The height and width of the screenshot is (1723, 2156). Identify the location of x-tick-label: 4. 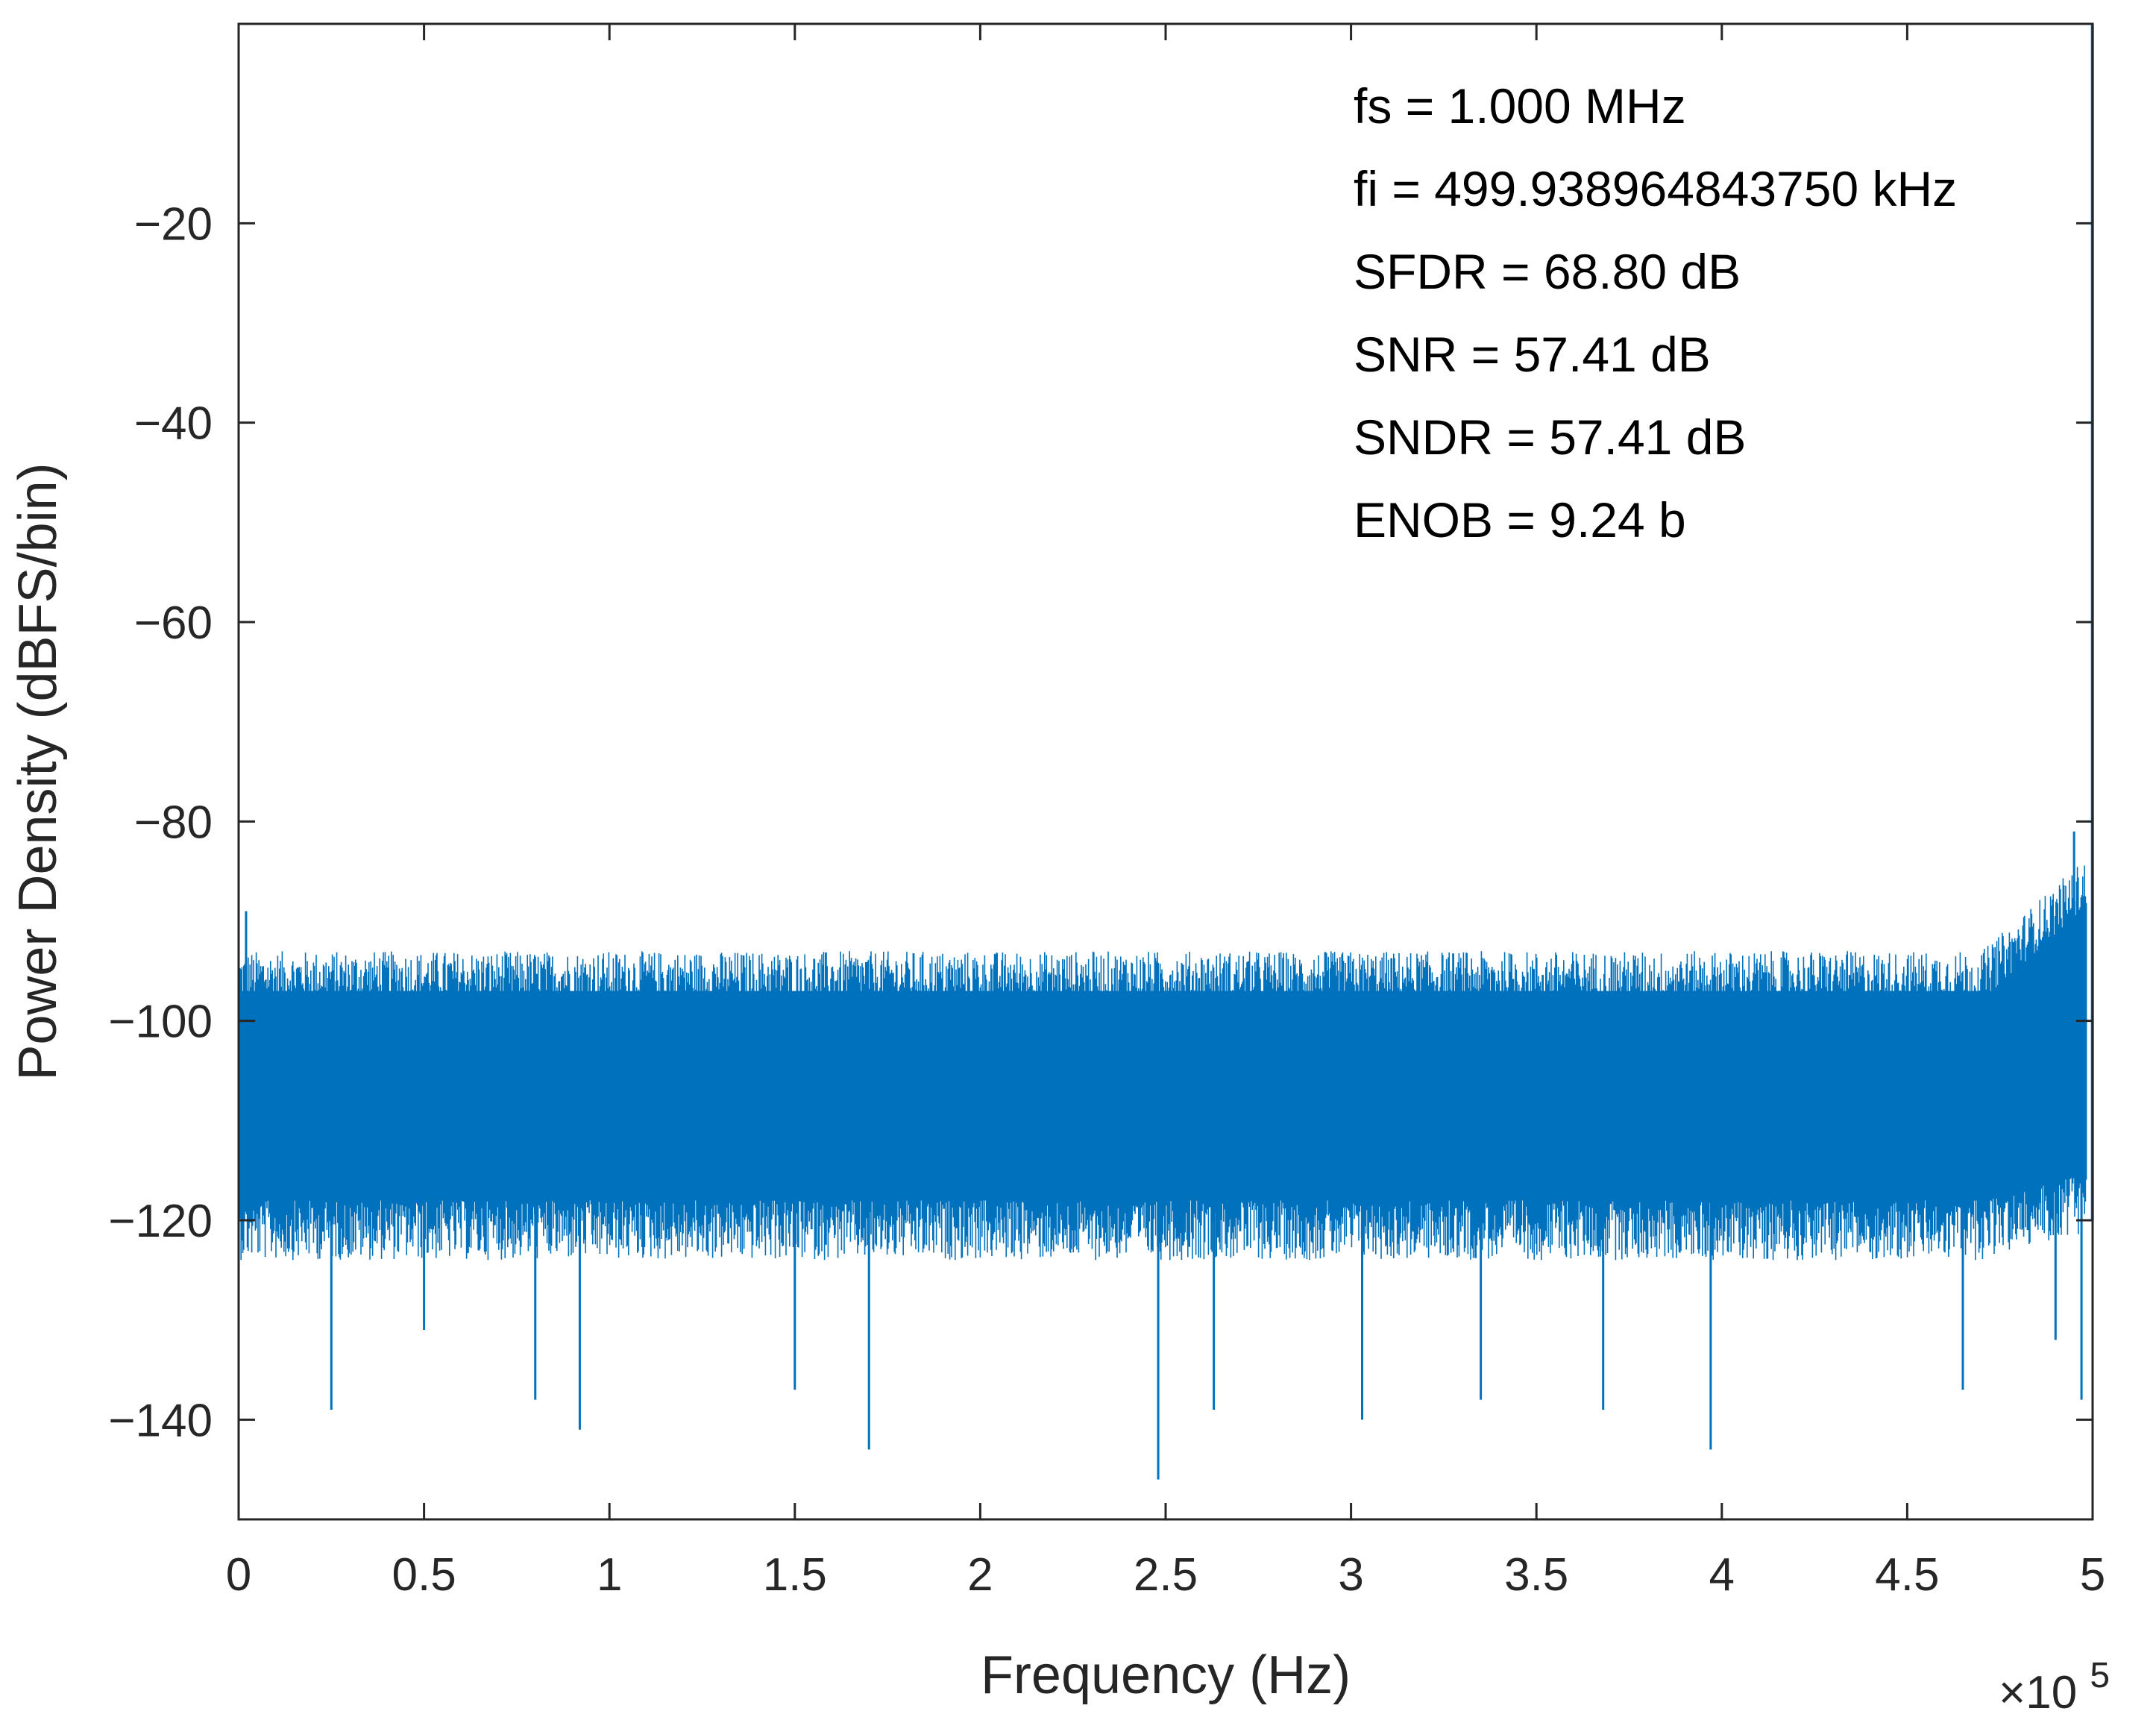
(1722, 1575).